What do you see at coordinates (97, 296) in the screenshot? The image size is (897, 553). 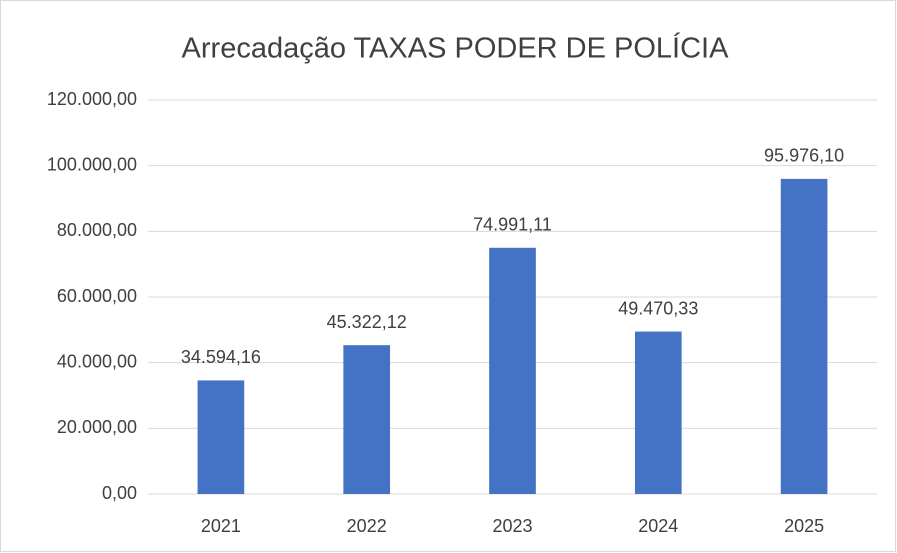 I see `y-tick-label: 60.000,00` at bounding box center [97, 296].